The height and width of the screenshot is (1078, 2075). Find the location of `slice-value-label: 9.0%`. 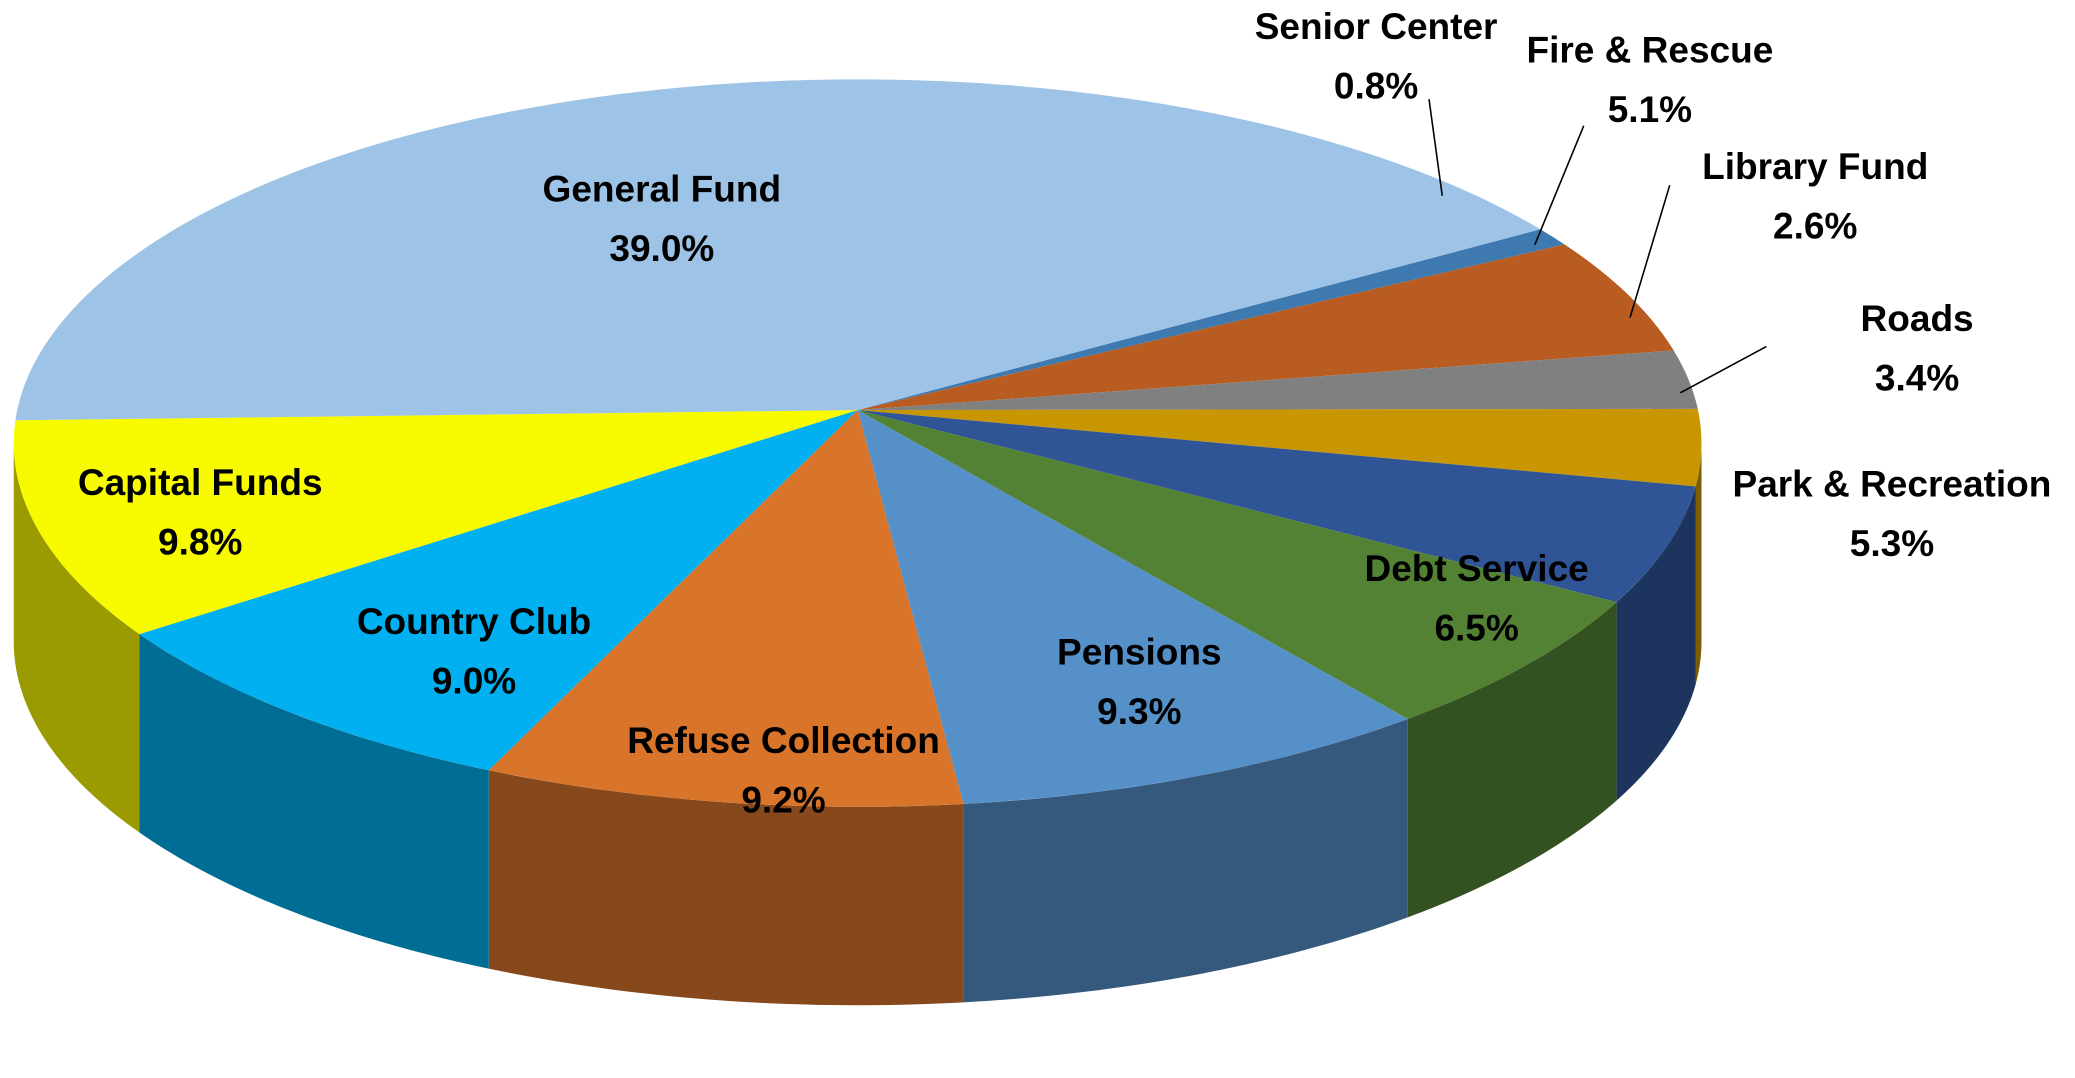

slice-value-label: 9.0% is located at coordinates (474, 681).